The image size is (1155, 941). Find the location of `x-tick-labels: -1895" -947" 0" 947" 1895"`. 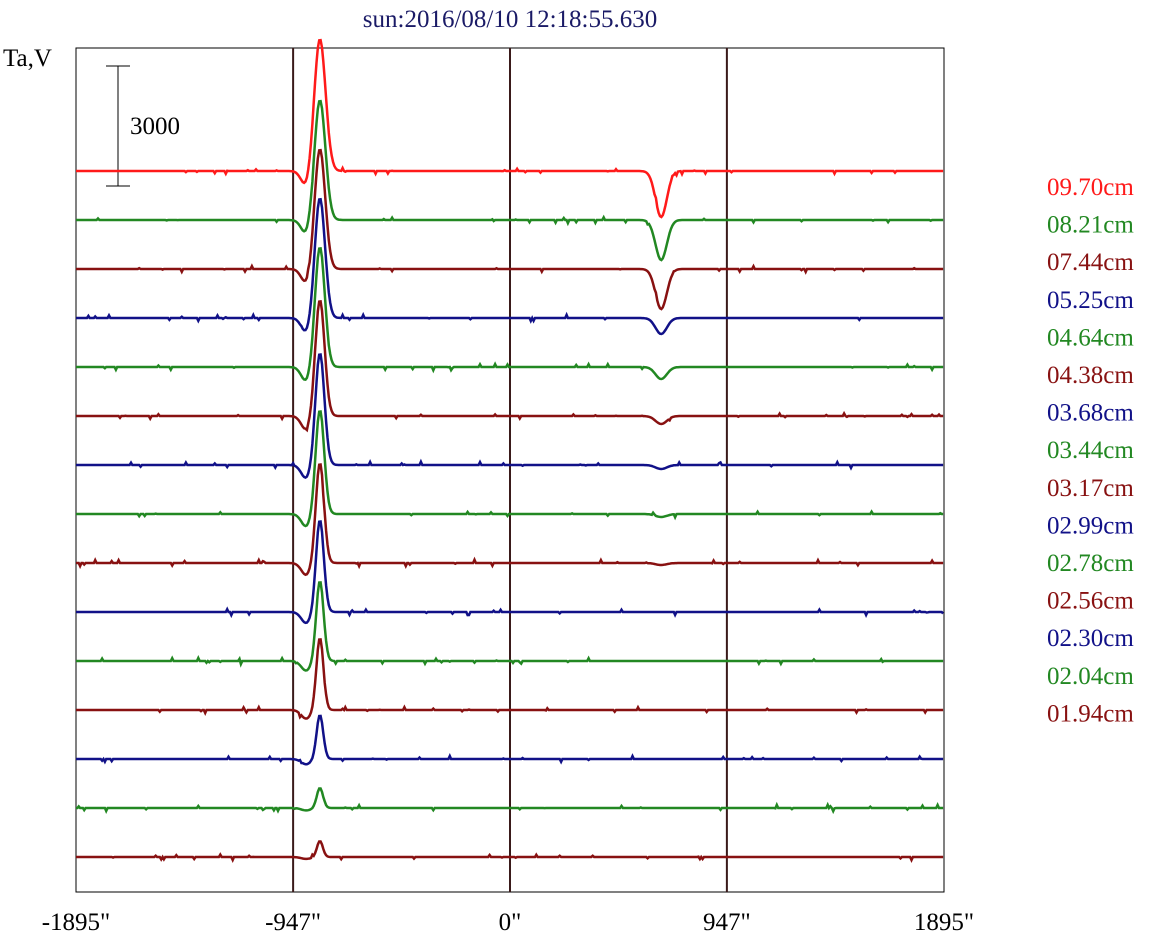

x-tick-labels: -1895" -947" 0" 947" 1895" is located at coordinates (508, 922).